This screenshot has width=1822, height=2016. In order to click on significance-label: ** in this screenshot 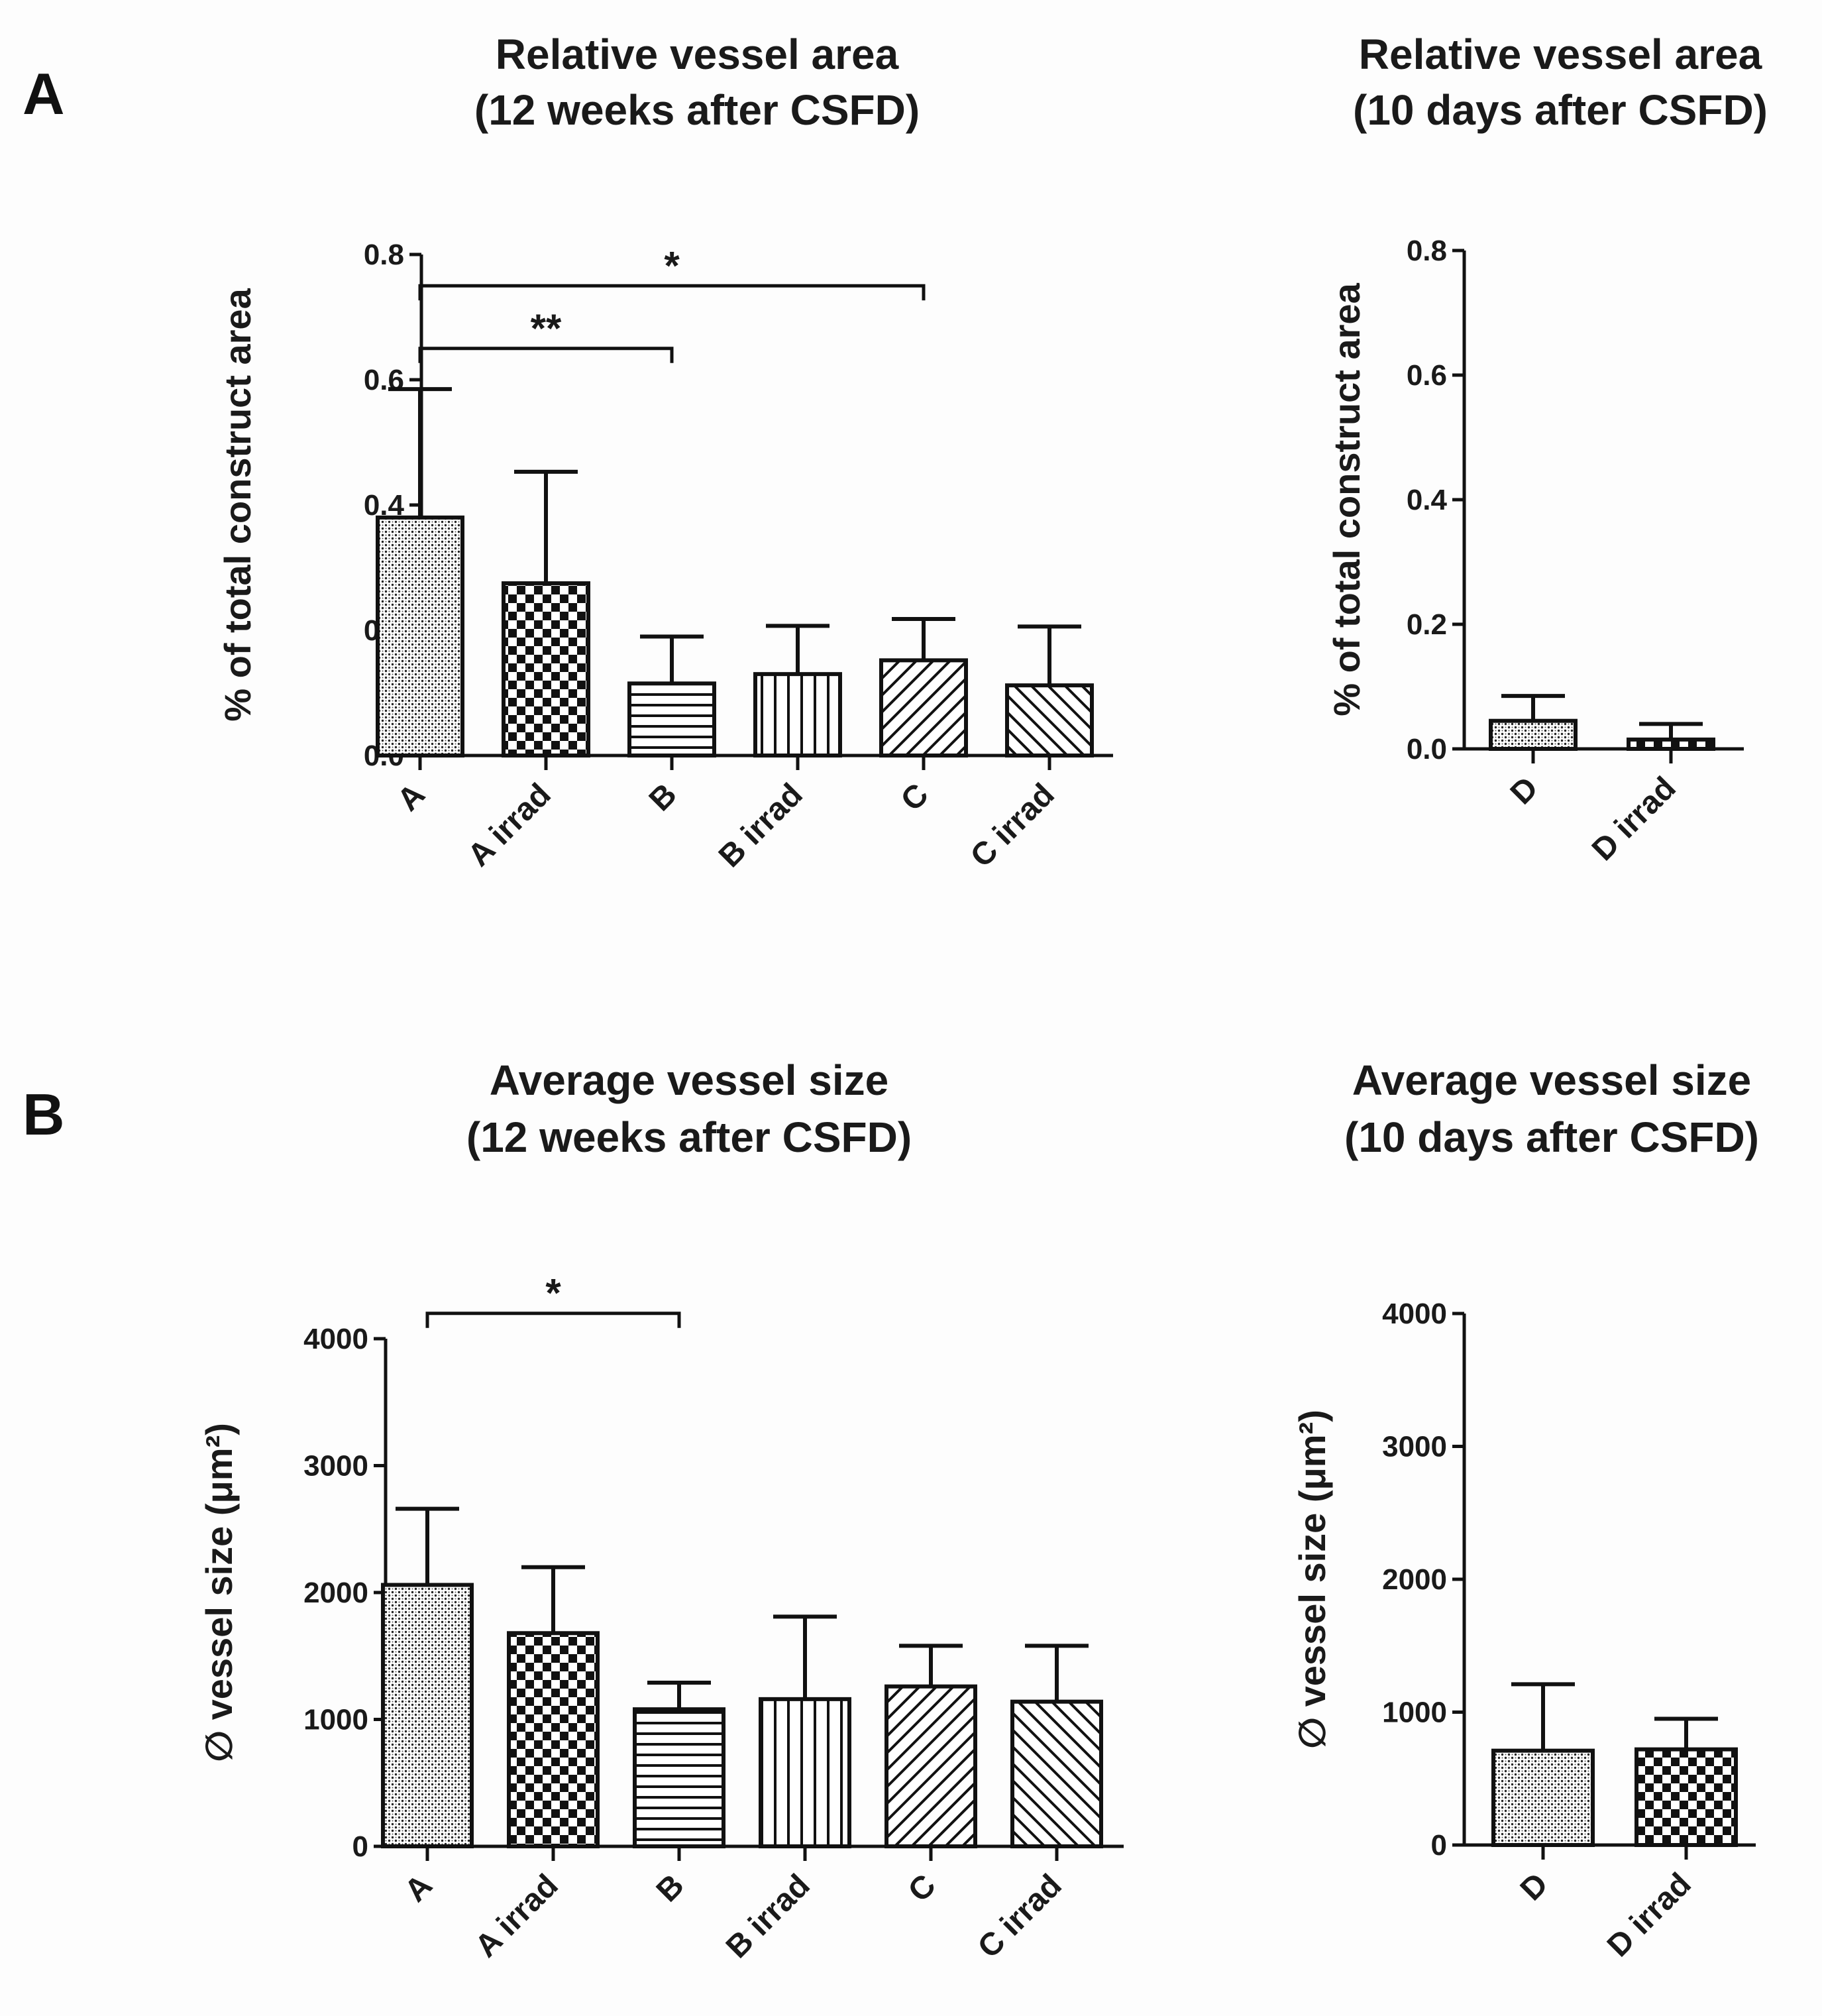, I will do `click(546, 329)`.